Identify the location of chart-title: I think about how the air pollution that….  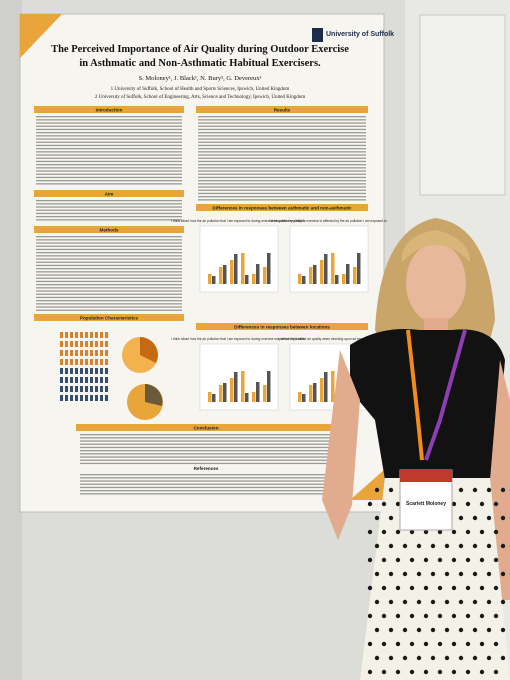
(238, 339).